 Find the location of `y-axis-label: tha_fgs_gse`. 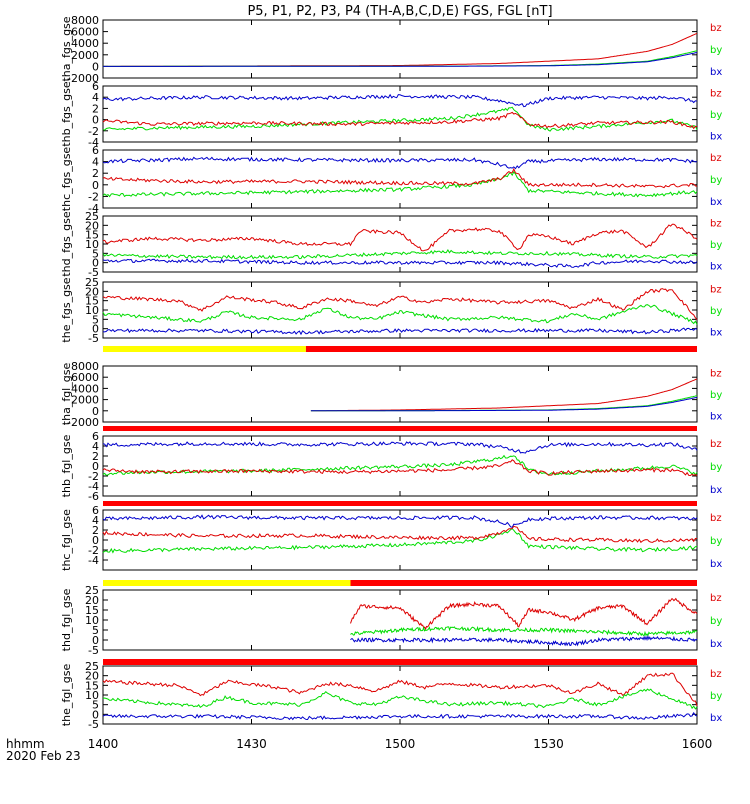

y-axis-label: tha_fgs_gse is located at coordinates (66, 48).